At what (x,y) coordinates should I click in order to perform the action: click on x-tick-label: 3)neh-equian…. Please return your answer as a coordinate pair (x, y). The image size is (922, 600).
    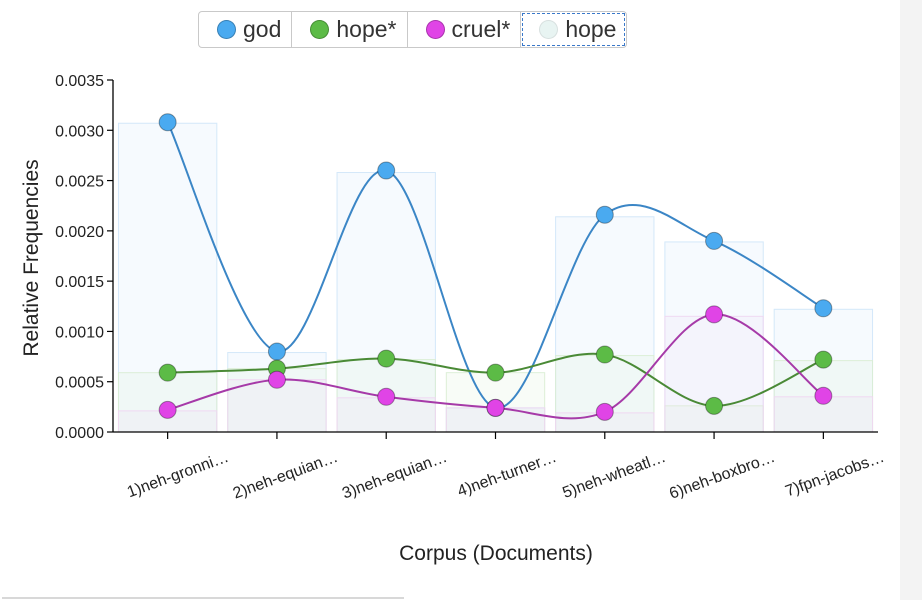
    Looking at the image, I should click on (394, 476).